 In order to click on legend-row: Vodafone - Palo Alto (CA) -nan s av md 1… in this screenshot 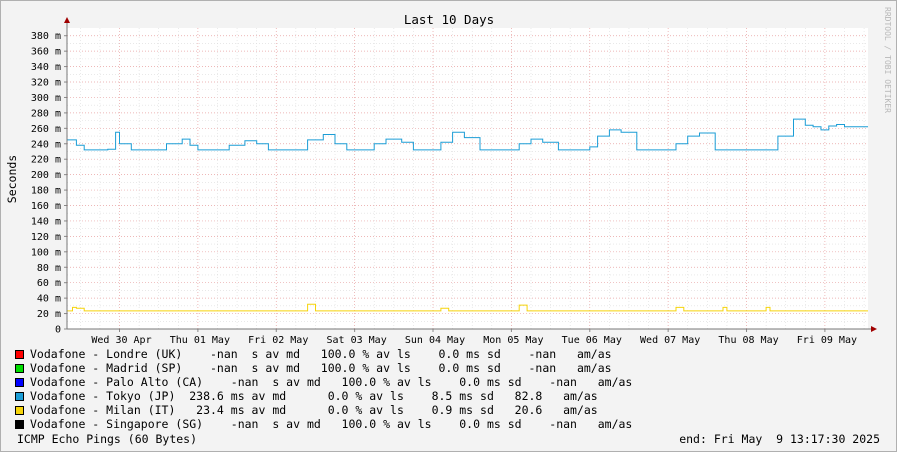, I will do `click(323, 382)`.